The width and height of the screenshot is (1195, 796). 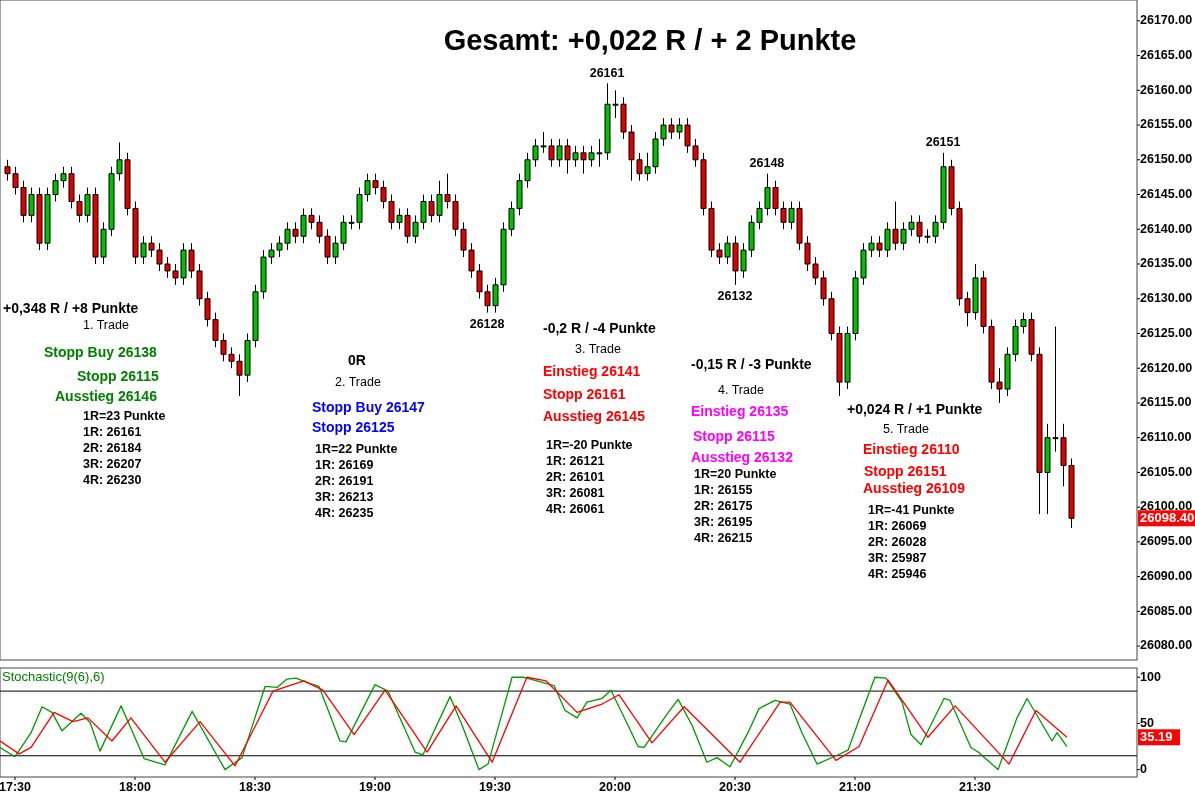 What do you see at coordinates (897, 574) in the screenshot?
I see `annotation: 4R: 25946` at bounding box center [897, 574].